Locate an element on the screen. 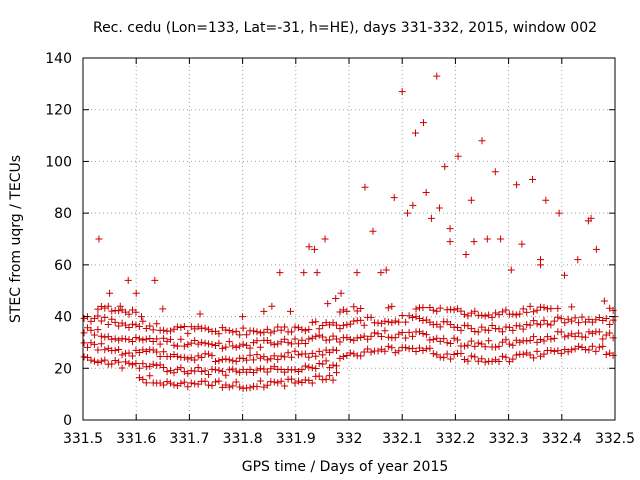  y-tick-label: 140 is located at coordinates (58, 59).